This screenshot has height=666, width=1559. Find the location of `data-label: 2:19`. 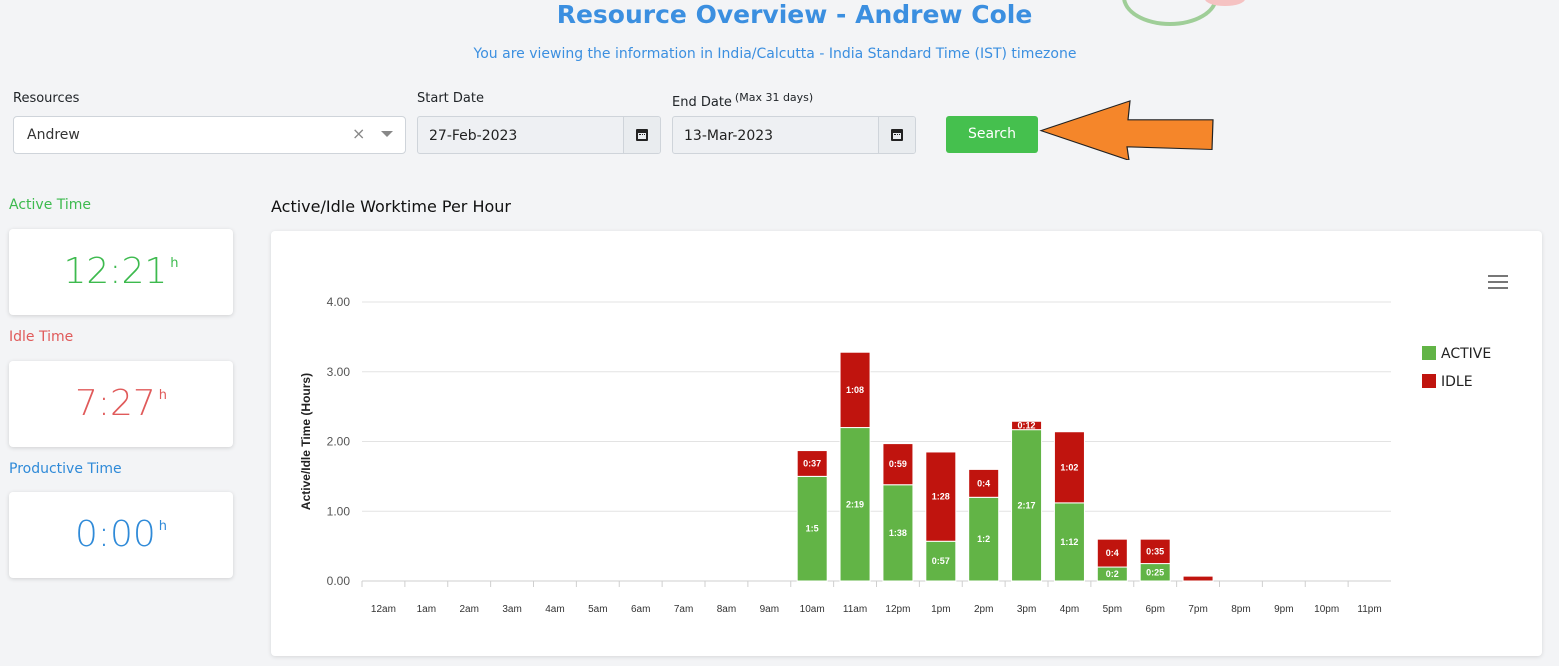

data-label: 2:19 is located at coordinates (855, 504).